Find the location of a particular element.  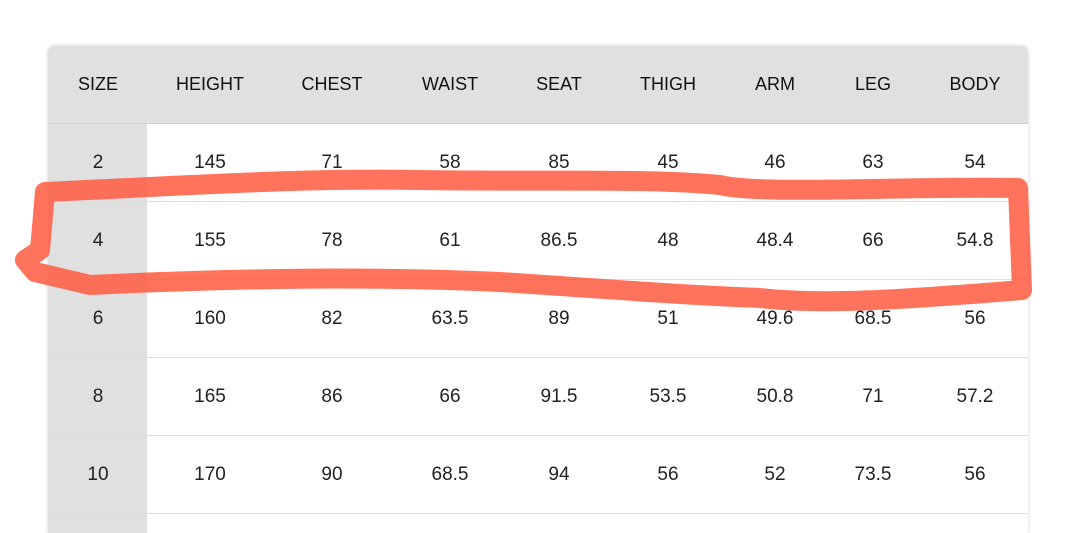

measurement-cell: 63.5 is located at coordinates (450, 318).